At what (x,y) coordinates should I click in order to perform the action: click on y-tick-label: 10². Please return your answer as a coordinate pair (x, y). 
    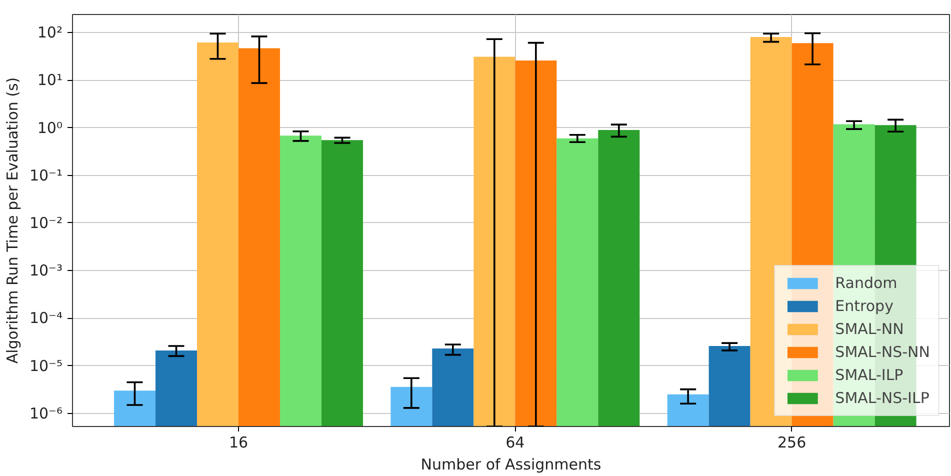
    Looking at the image, I should click on (50, 33).